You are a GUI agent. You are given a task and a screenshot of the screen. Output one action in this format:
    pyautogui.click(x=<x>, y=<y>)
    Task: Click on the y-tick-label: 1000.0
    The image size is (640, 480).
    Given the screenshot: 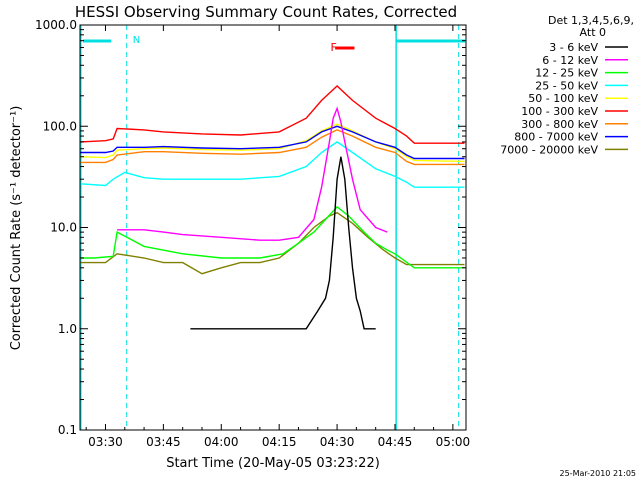 What is the action you would take?
    pyautogui.click(x=56, y=25)
    